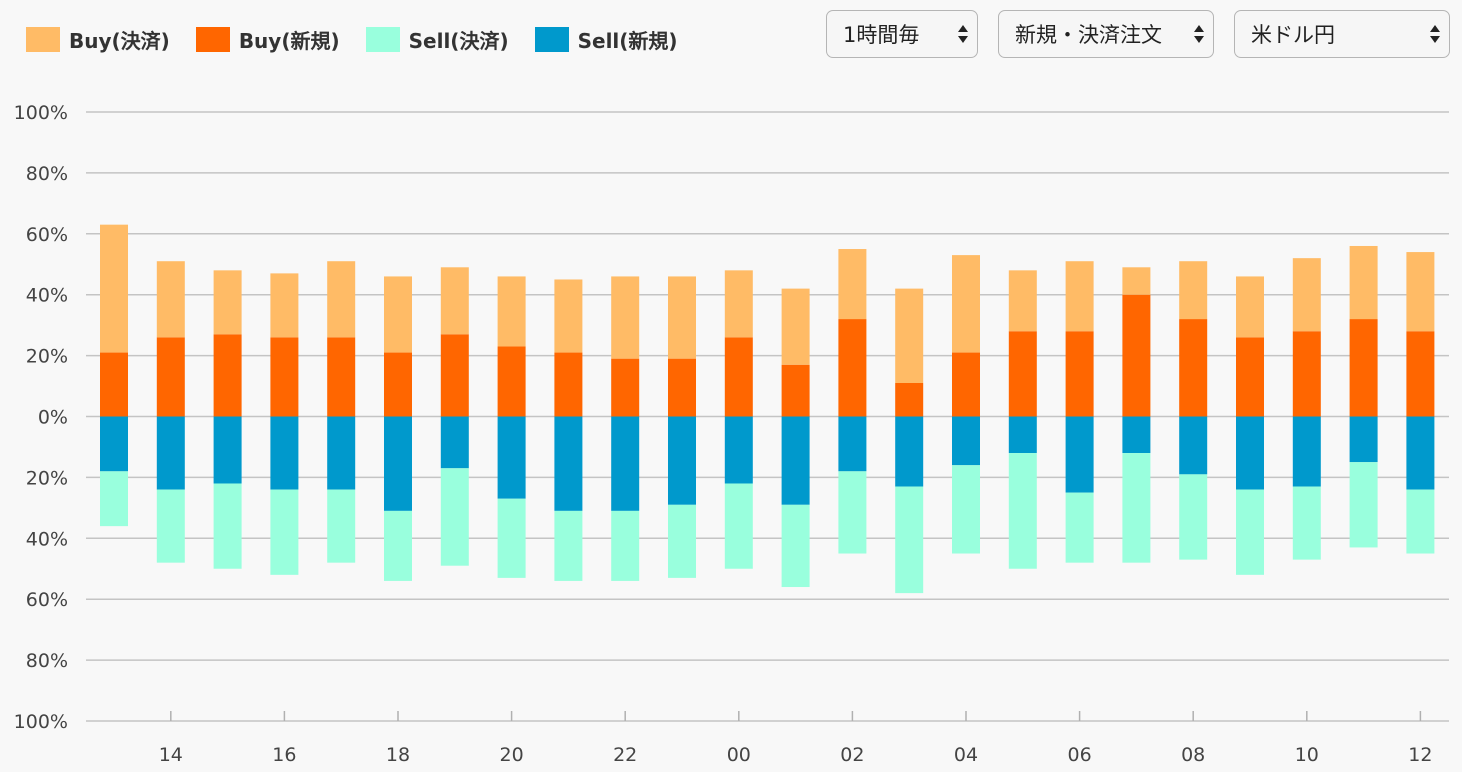 The width and height of the screenshot is (1462, 772). I want to click on interval-select: 1時間毎, so click(902, 34).